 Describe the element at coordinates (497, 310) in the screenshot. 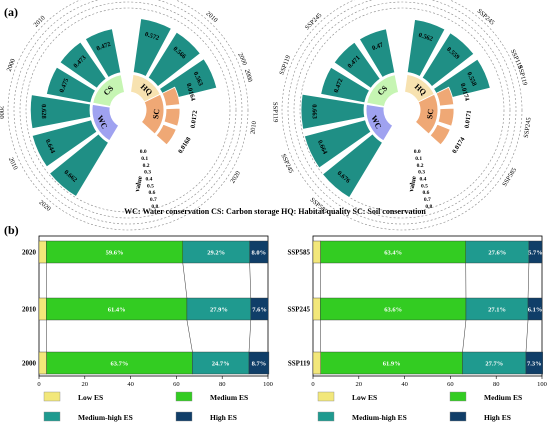

I see `segment-label: 27.1%` at that location.